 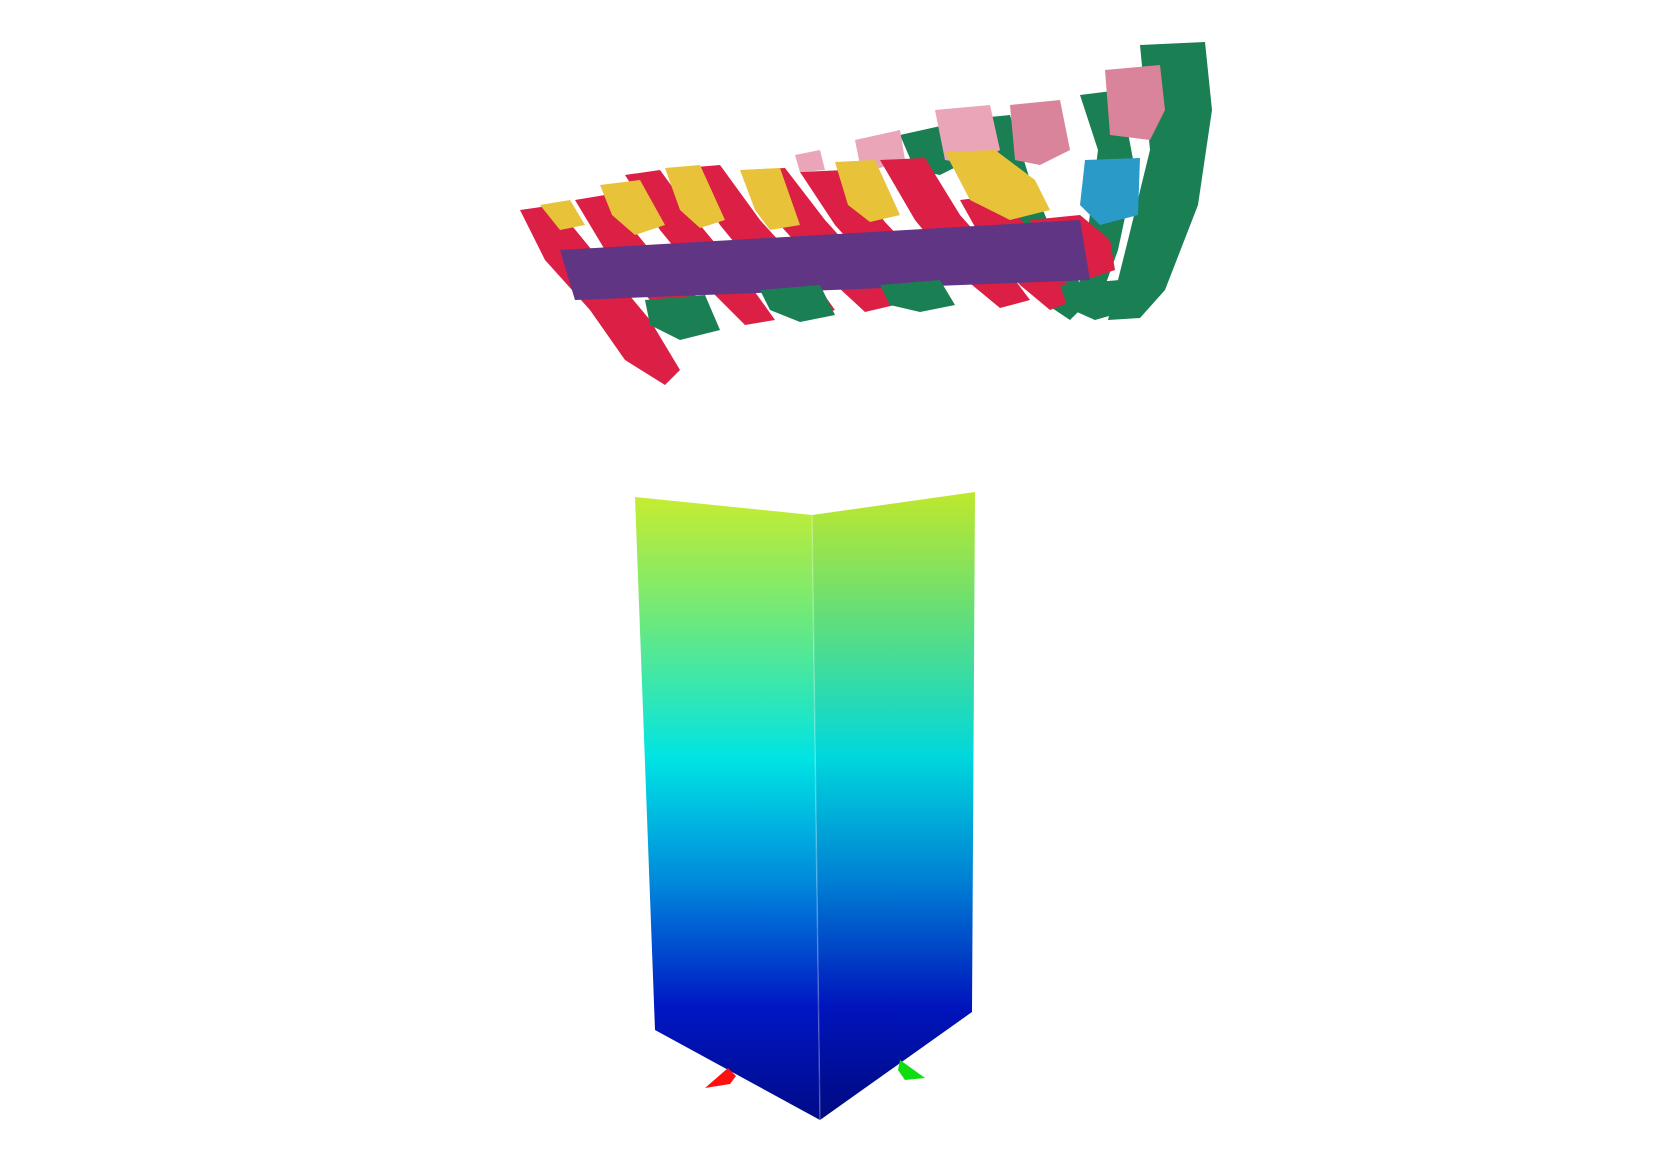 I want to click on gradient-column-box, so click(x=805, y=806).